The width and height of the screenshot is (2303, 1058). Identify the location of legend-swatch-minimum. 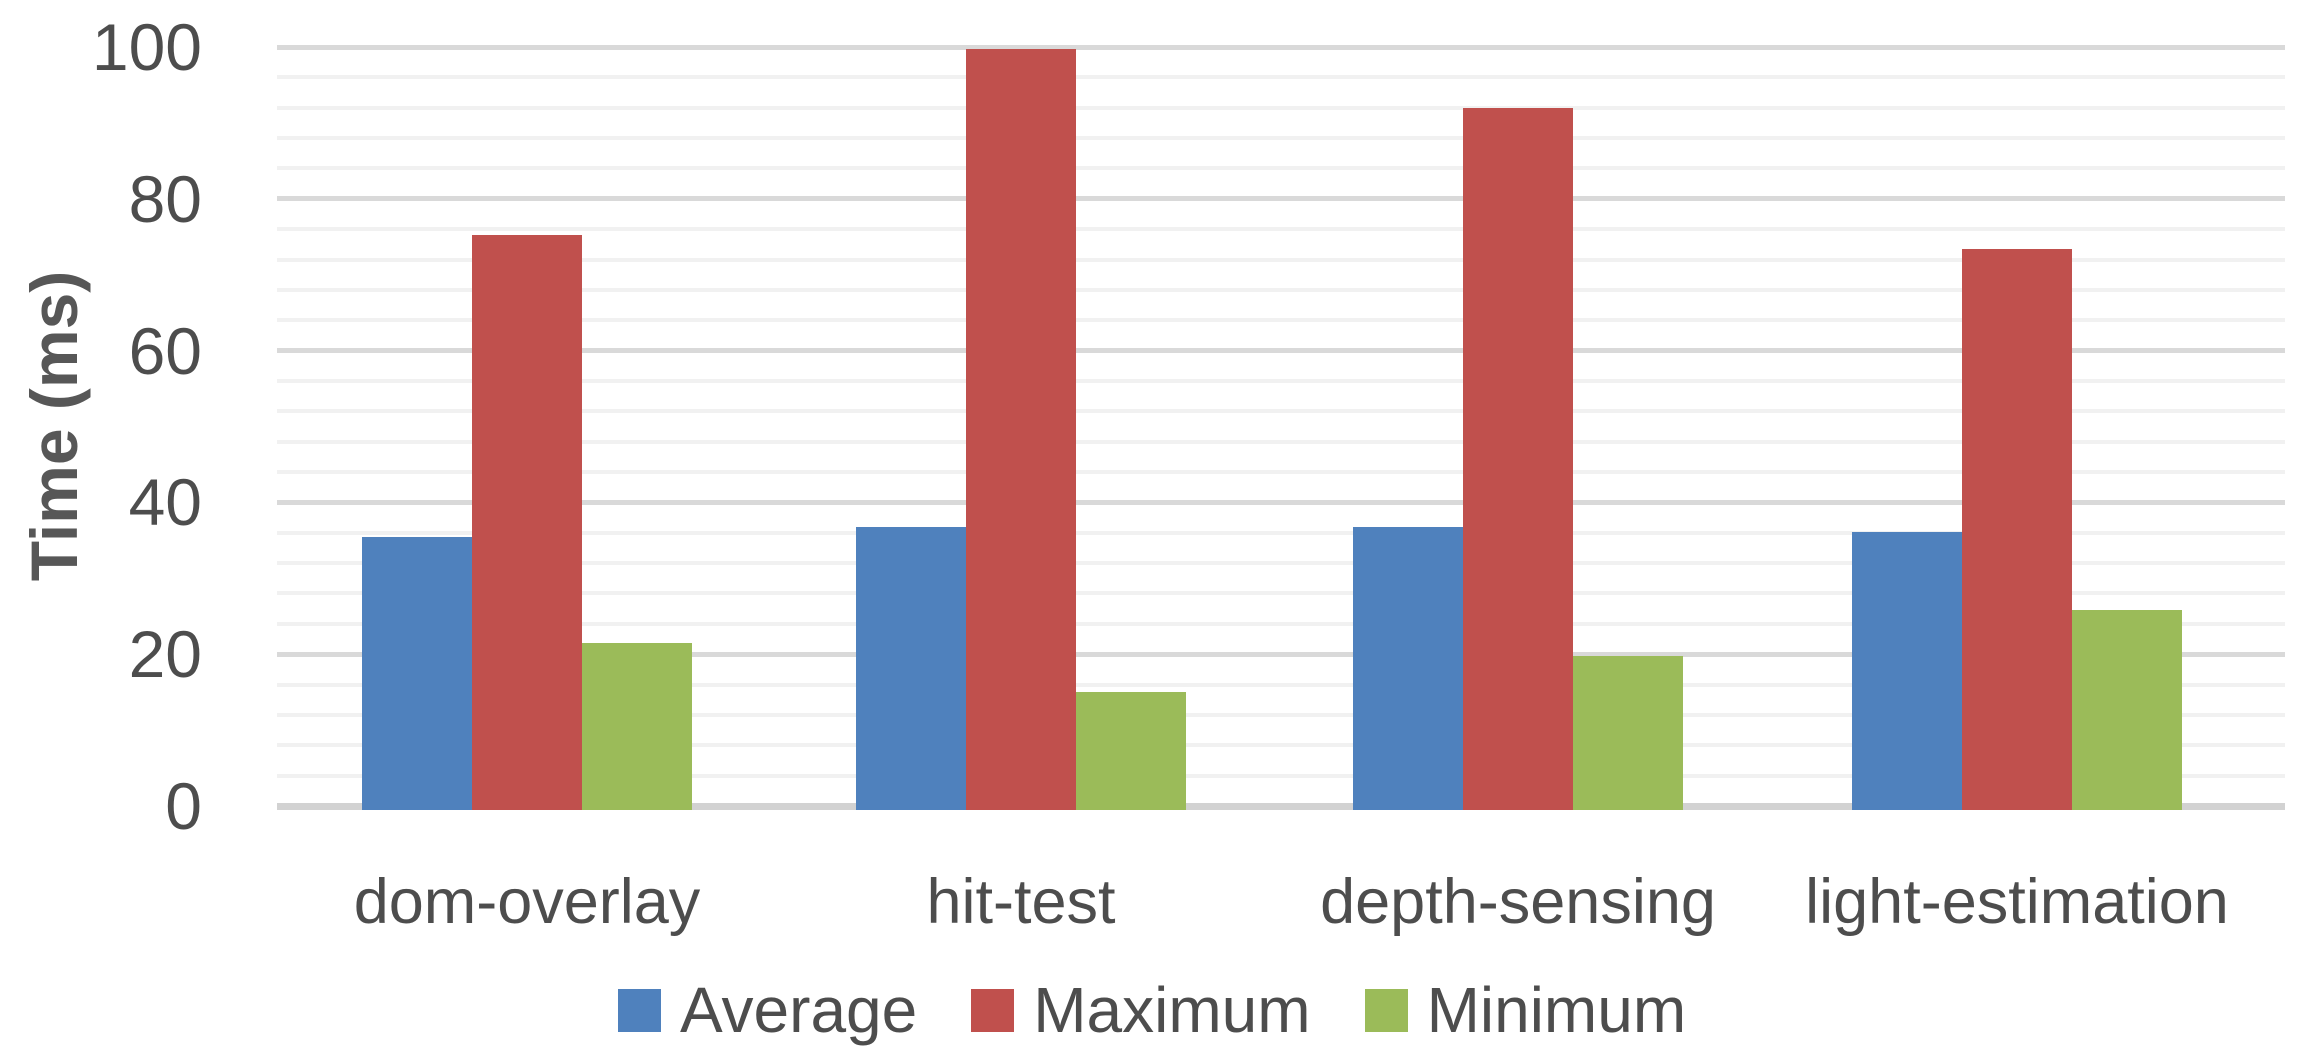
(1386, 1010).